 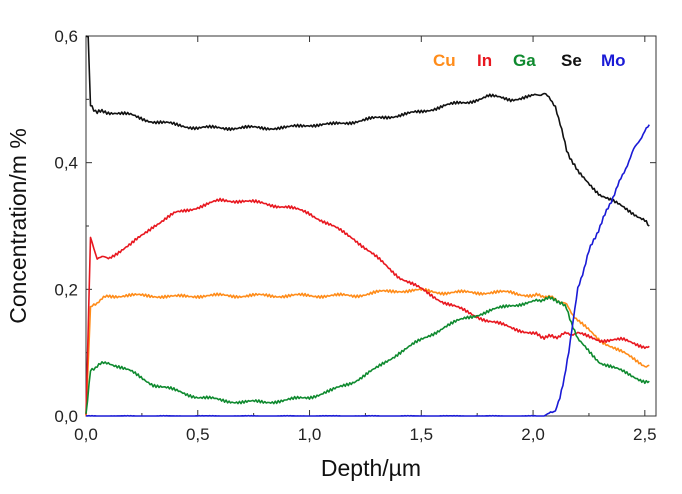 I want to click on x-tick-label: 2,0, so click(x=533, y=434).